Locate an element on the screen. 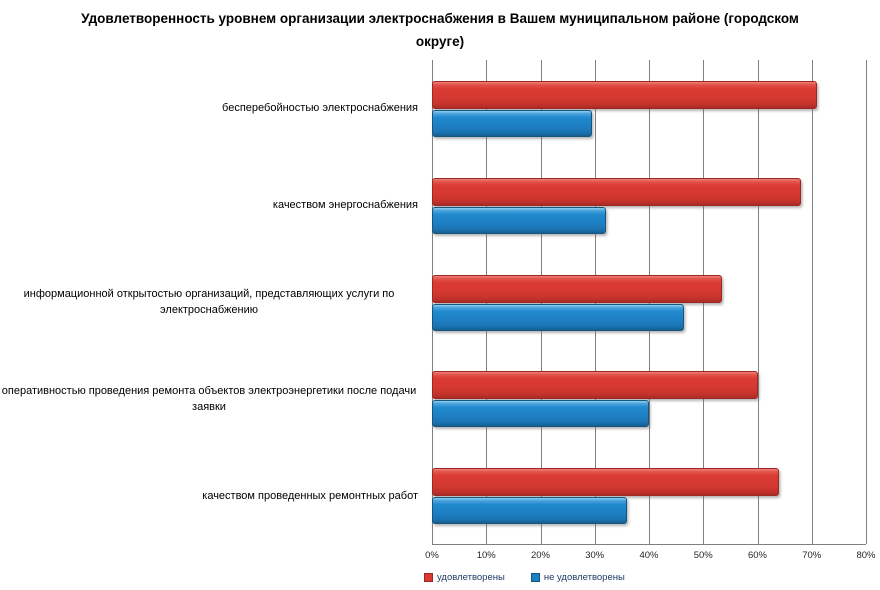 The height and width of the screenshot is (590, 880). x-tick-label: 70% is located at coordinates (812, 555).